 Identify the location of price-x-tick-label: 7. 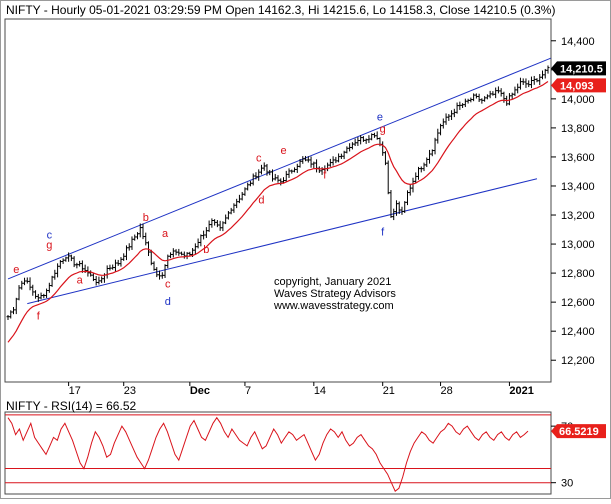
(248, 391).